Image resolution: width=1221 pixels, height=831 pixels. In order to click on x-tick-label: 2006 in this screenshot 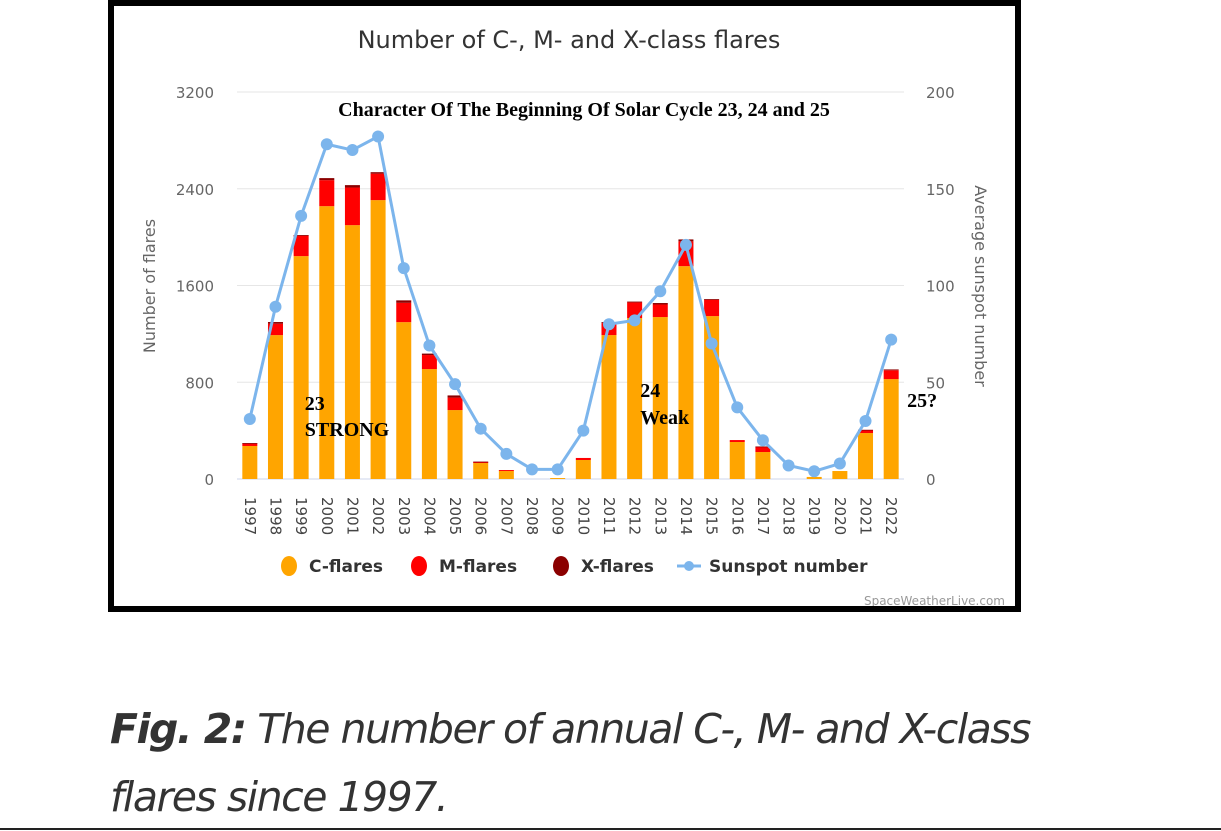, I will do `click(481, 516)`.